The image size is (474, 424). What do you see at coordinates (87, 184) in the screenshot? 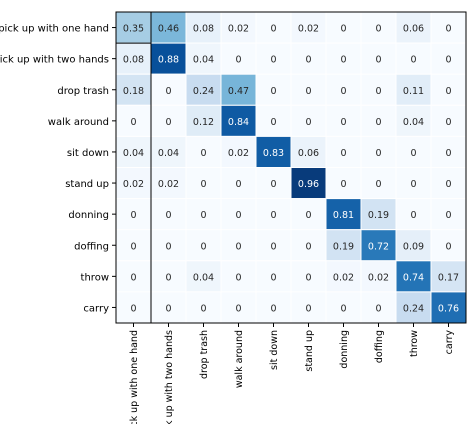
I see `row-tick-label: stand up` at bounding box center [87, 184].